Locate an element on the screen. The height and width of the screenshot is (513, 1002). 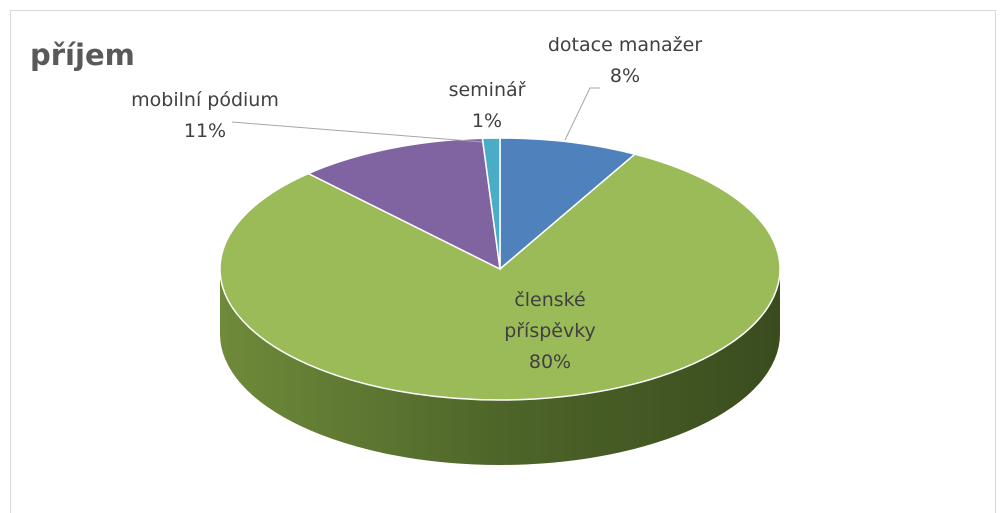
data-label-name: členské příspěvky is located at coordinates (550, 315).